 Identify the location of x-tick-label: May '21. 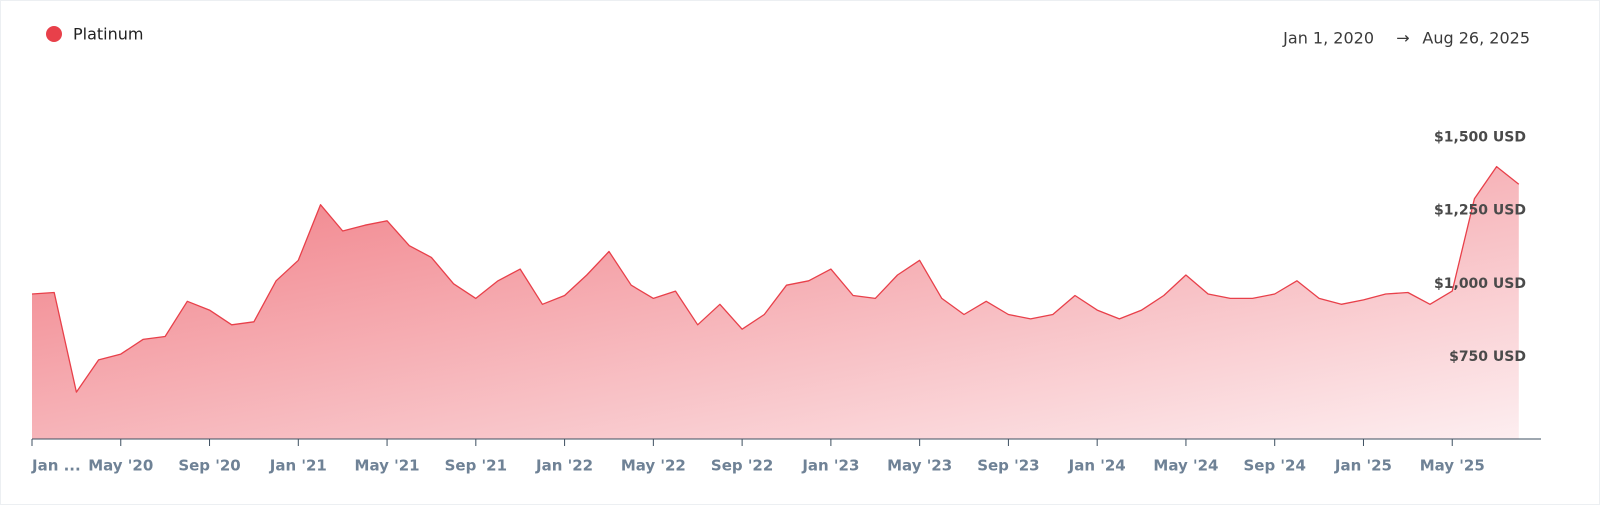
(387, 466).